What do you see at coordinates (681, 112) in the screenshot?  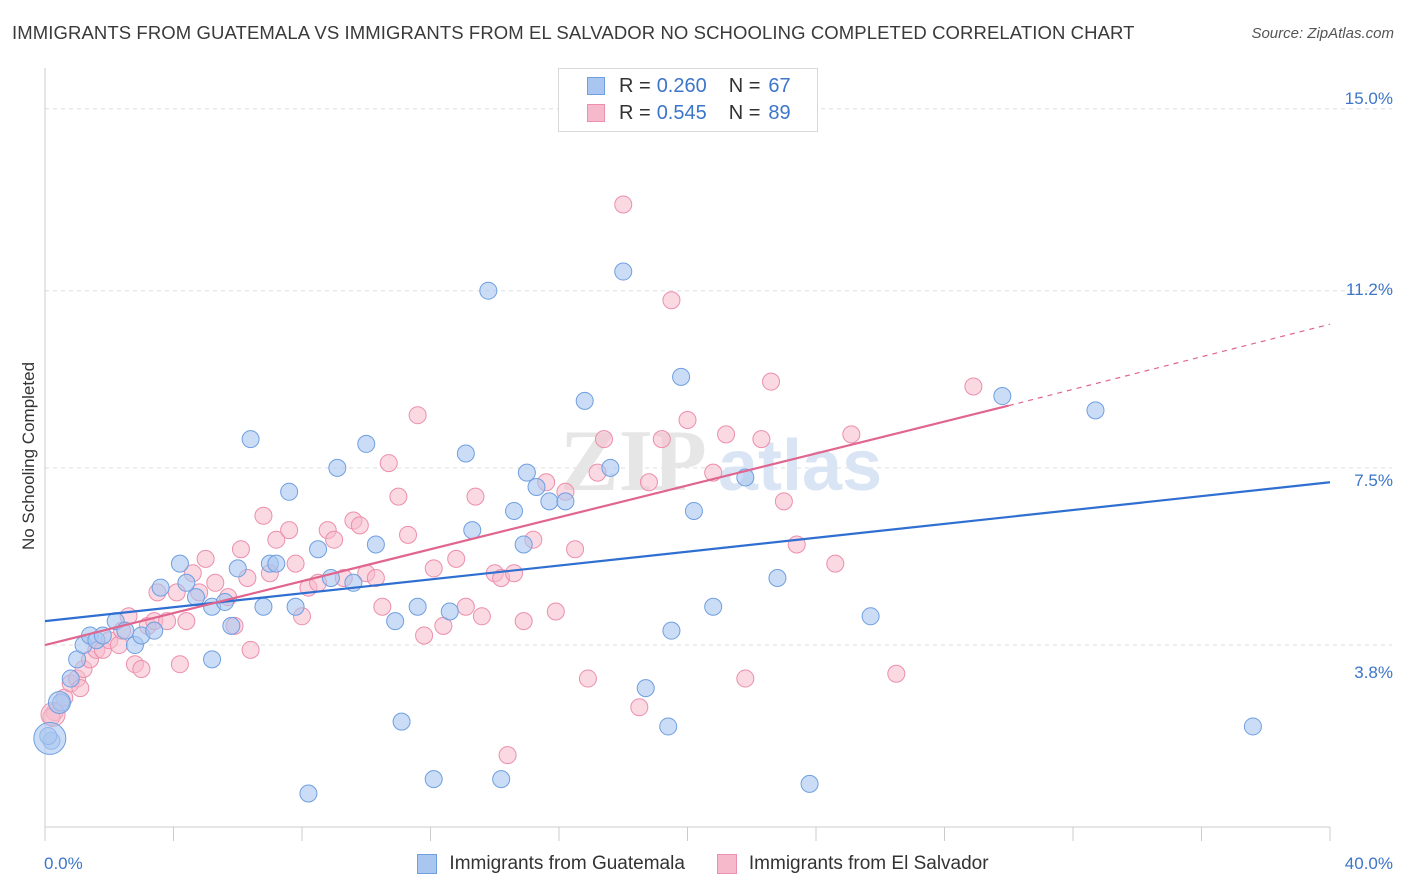 I see `legend-r-value: 0.545` at bounding box center [681, 112].